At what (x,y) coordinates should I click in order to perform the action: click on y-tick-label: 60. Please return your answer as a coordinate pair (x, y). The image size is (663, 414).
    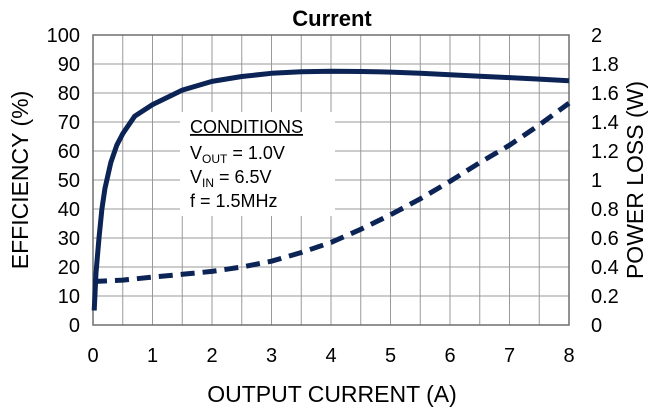
    Looking at the image, I should click on (69, 152).